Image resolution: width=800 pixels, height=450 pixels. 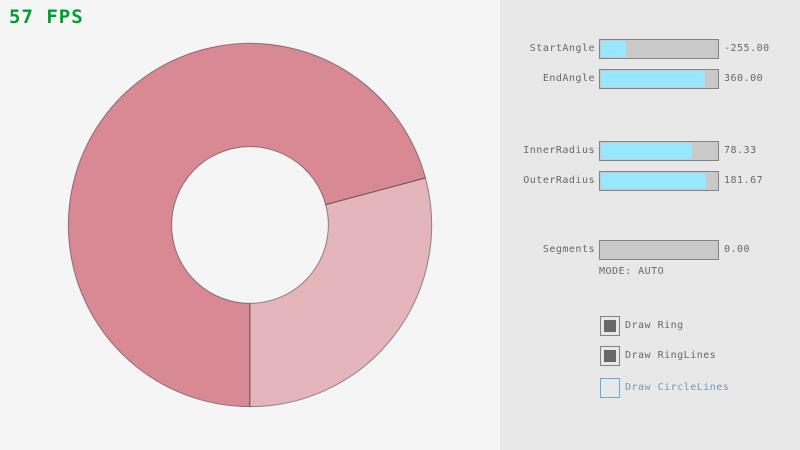 What do you see at coordinates (747, 48) in the screenshot?
I see `slider-value-startangle: -255.00` at bounding box center [747, 48].